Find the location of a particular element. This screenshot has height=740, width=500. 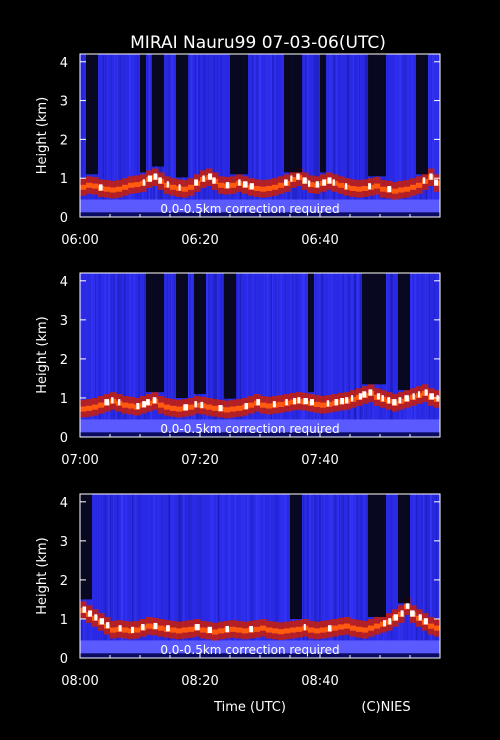

x-tick-label: 06:40 is located at coordinates (319, 240).